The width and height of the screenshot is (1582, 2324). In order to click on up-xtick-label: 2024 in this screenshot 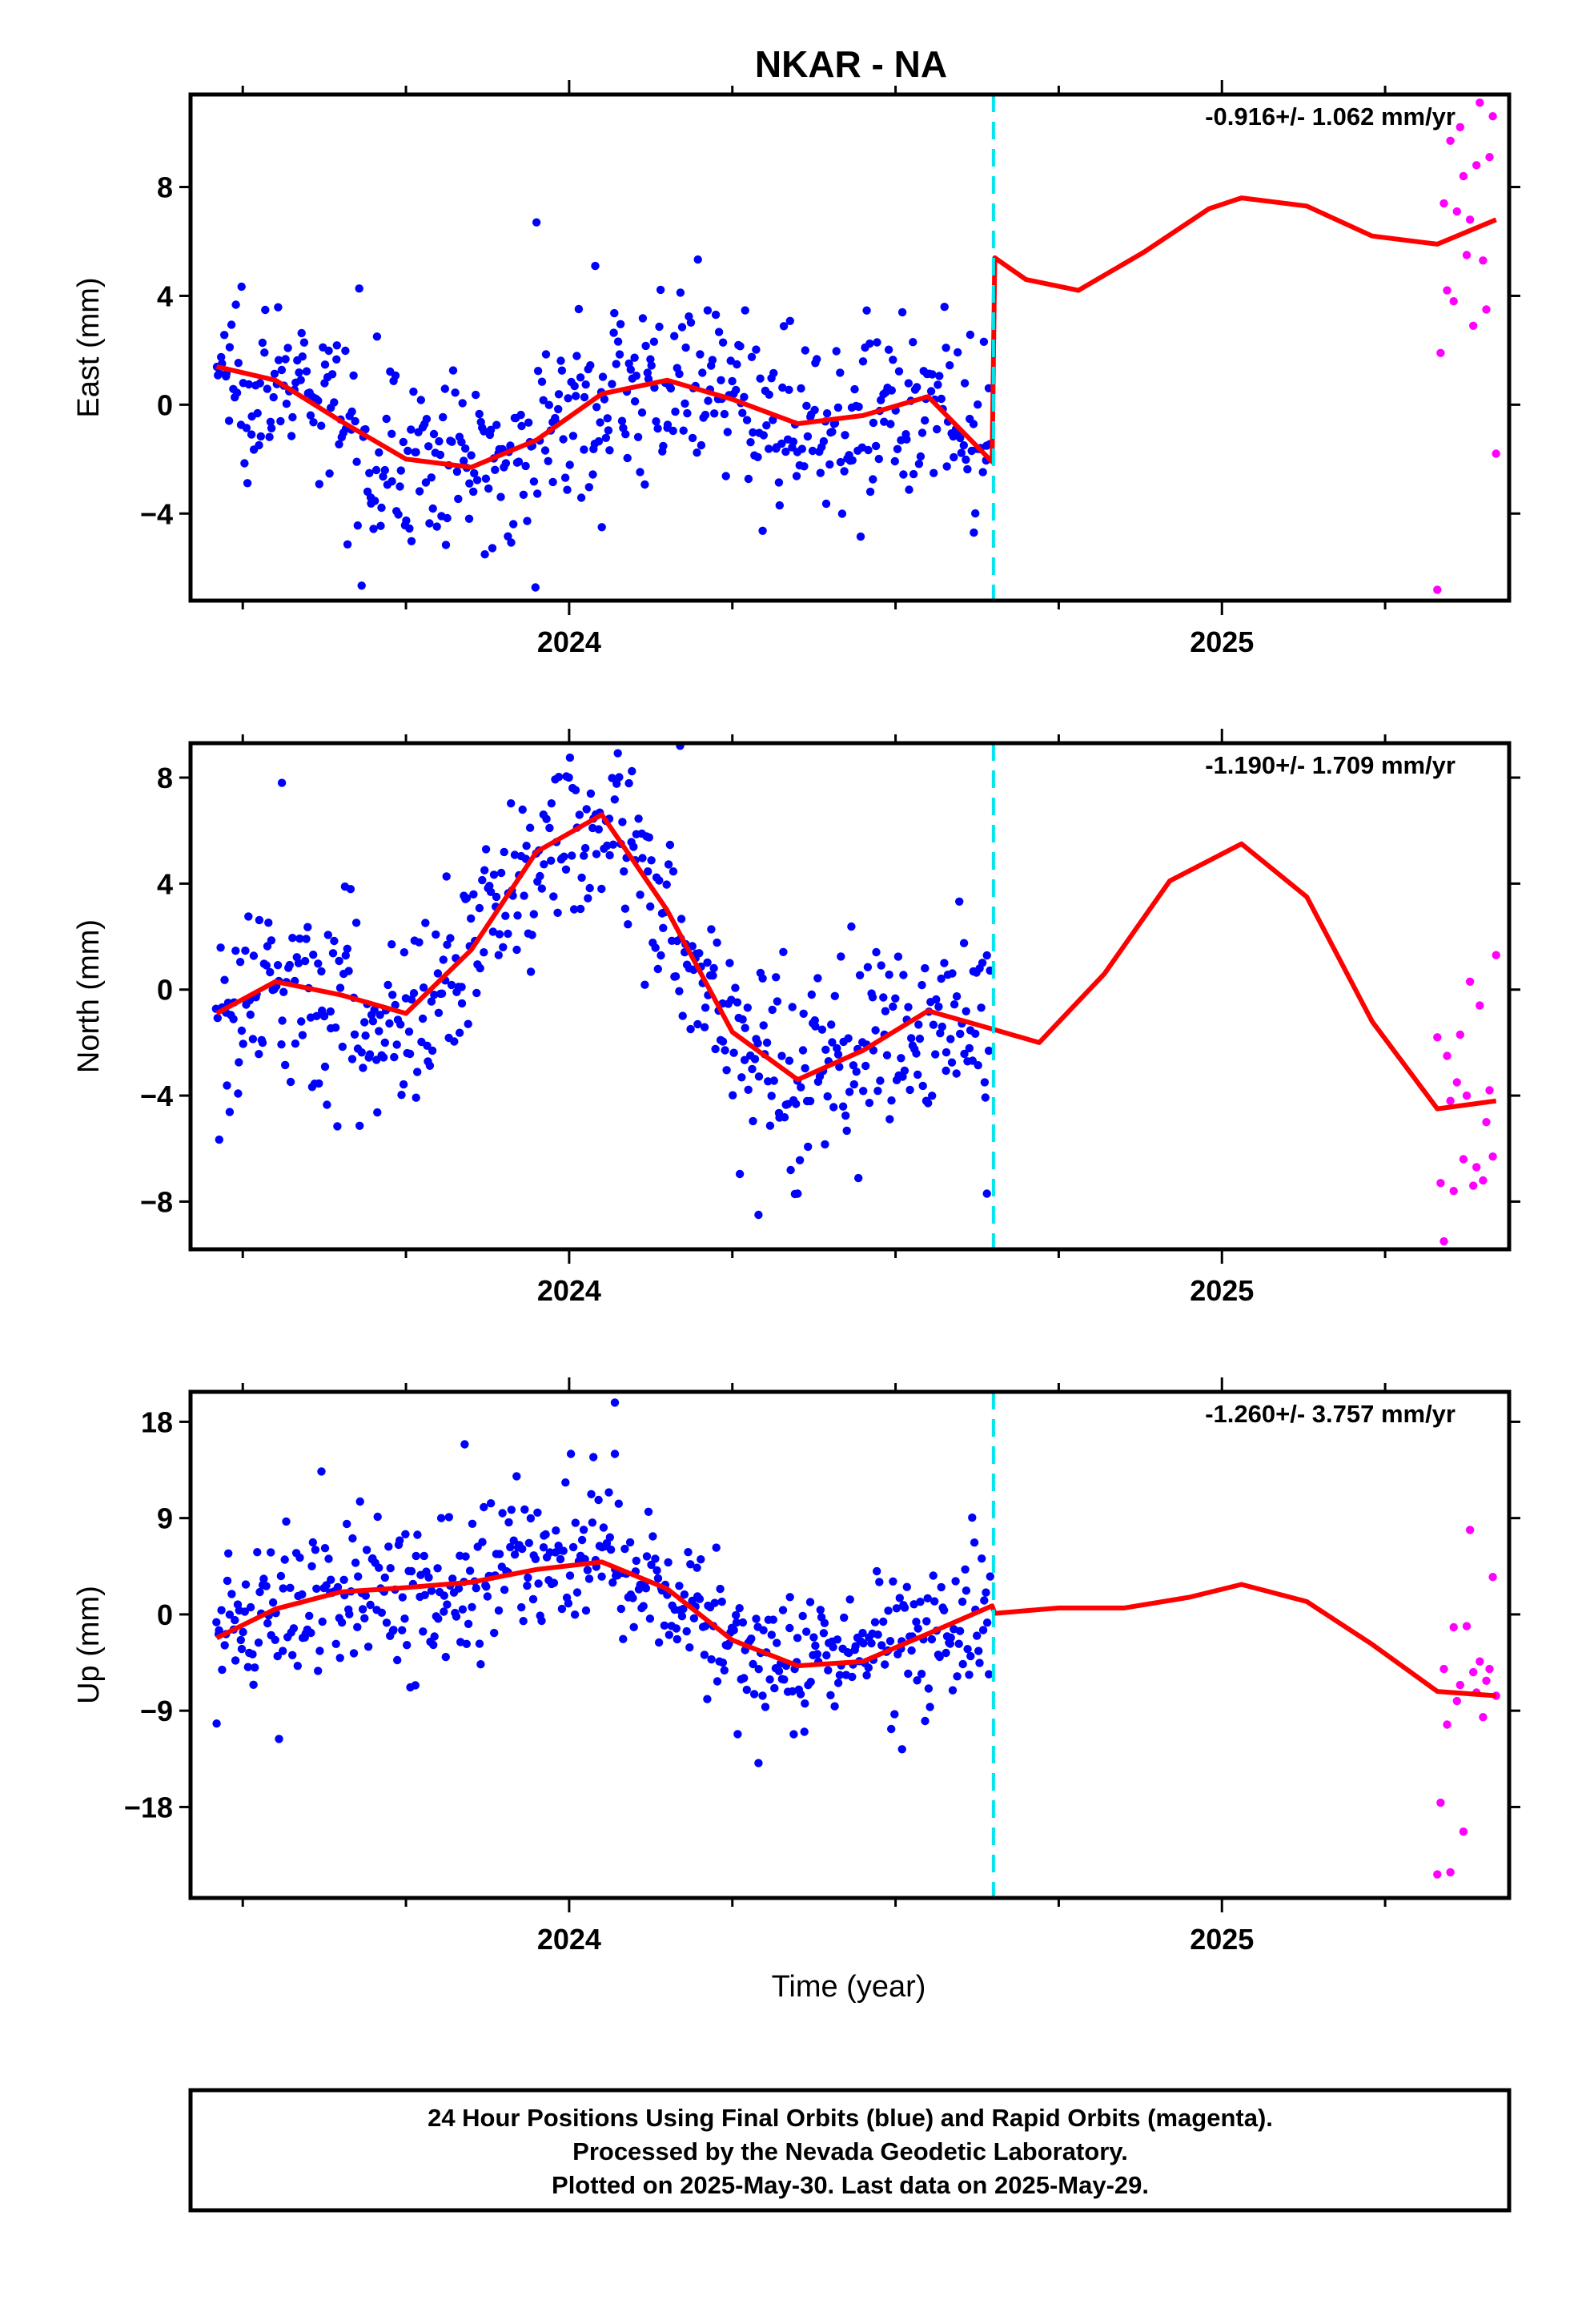, I will do `click(569, 1940)`.